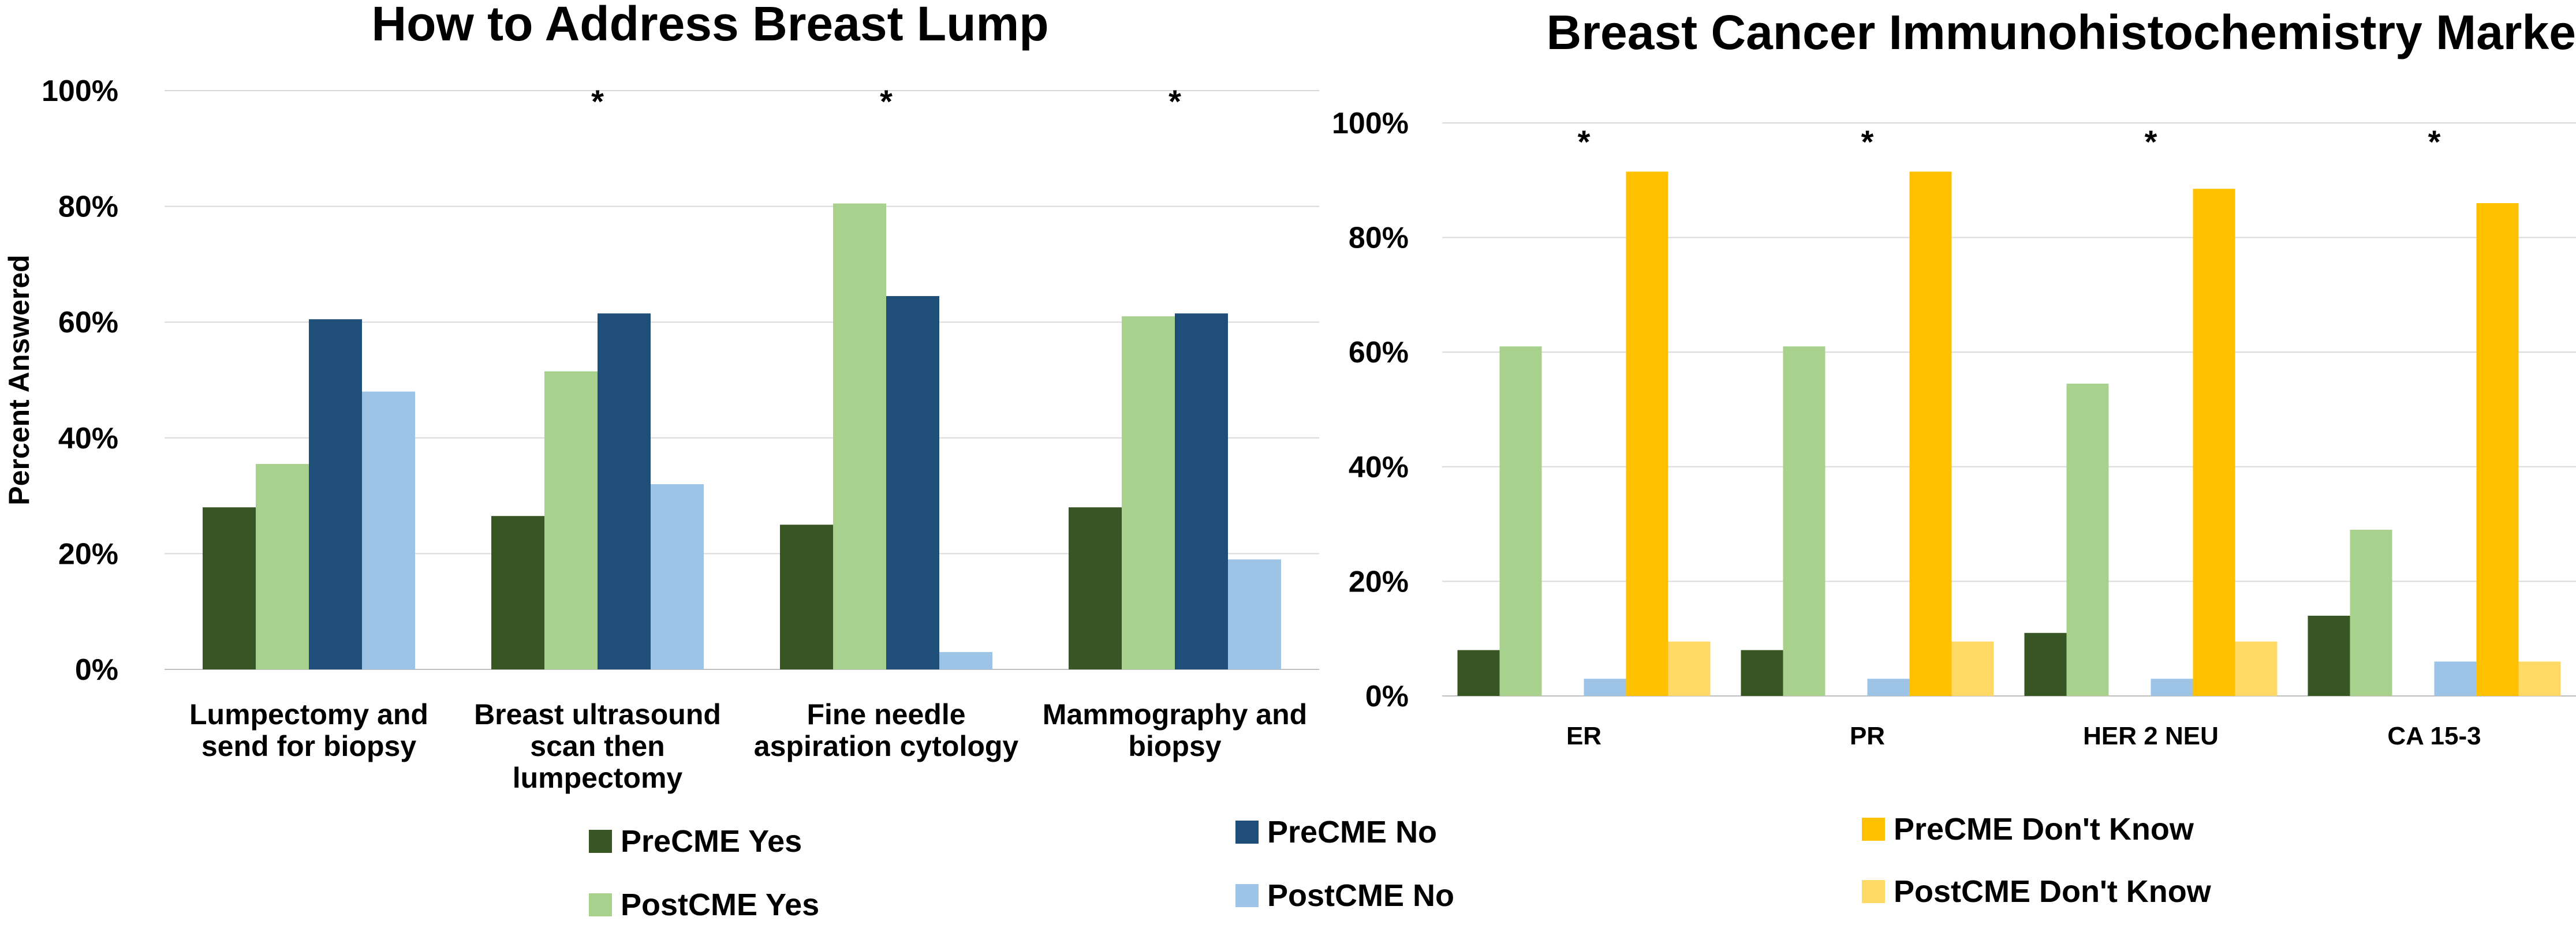 The height and width of the screenshot is (936, 2576). I want to click on legend-label: PostCME Don't Know, so click(2053, 891).